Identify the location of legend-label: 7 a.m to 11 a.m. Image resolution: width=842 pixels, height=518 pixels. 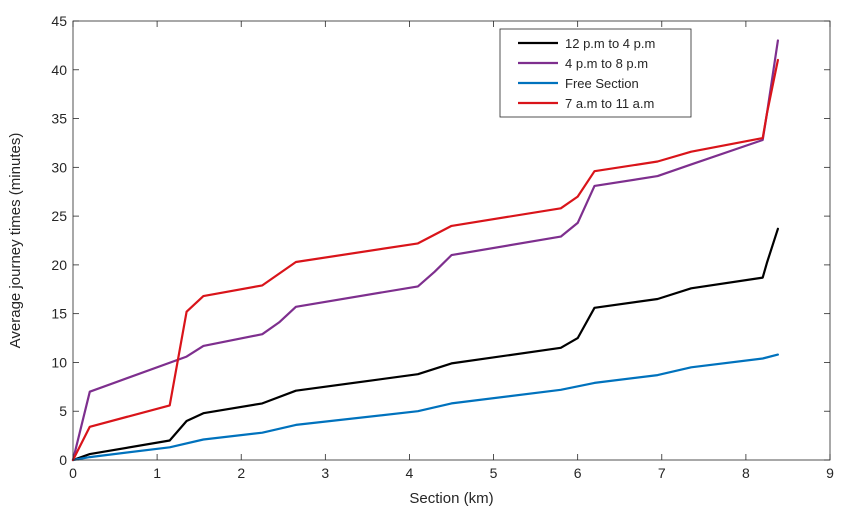
(609, 103).